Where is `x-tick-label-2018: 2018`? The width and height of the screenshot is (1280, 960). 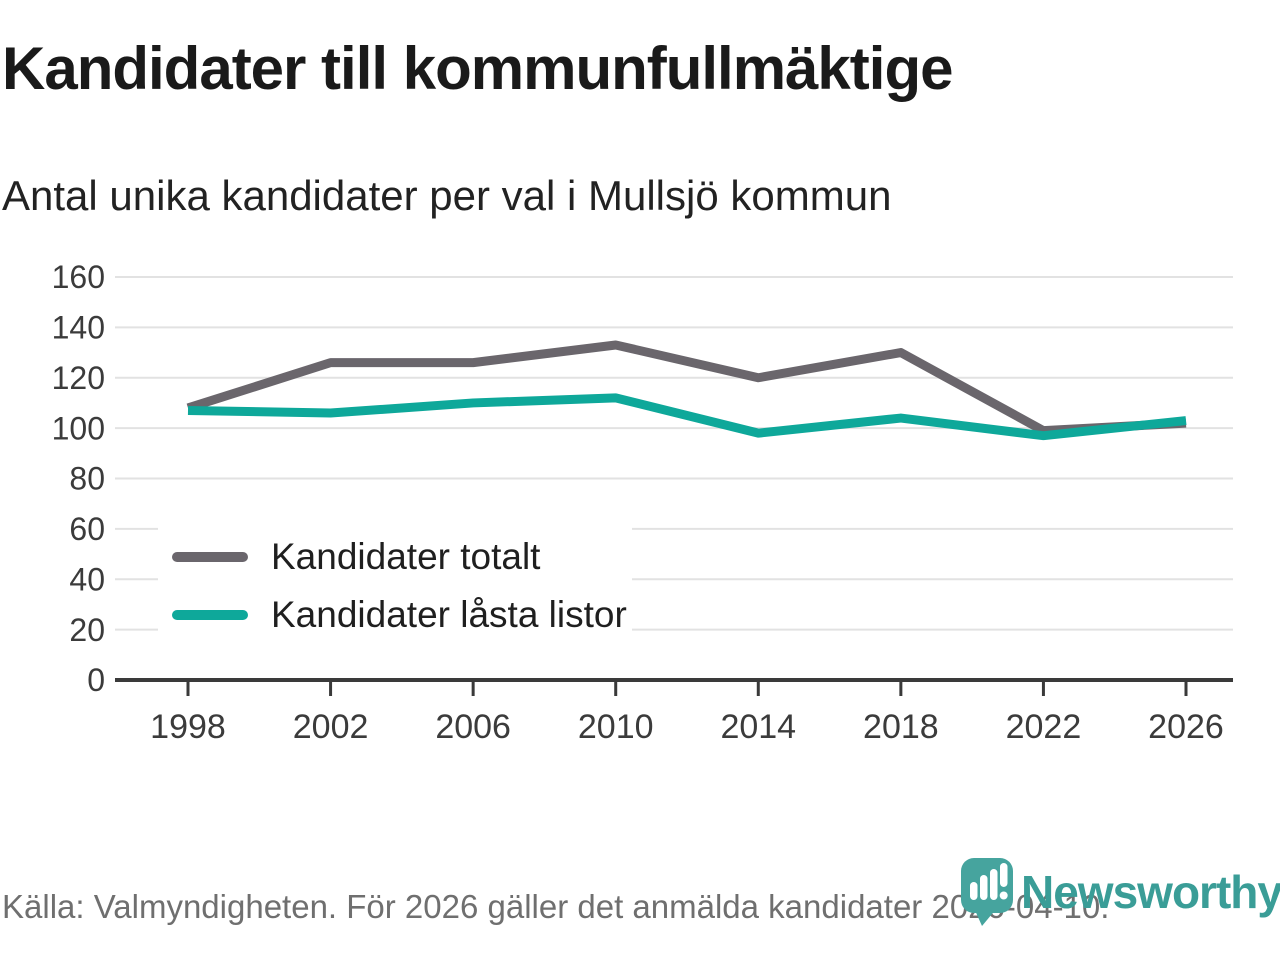
x-tick-label-2018: 2018 is located at coordinates (901, 727).